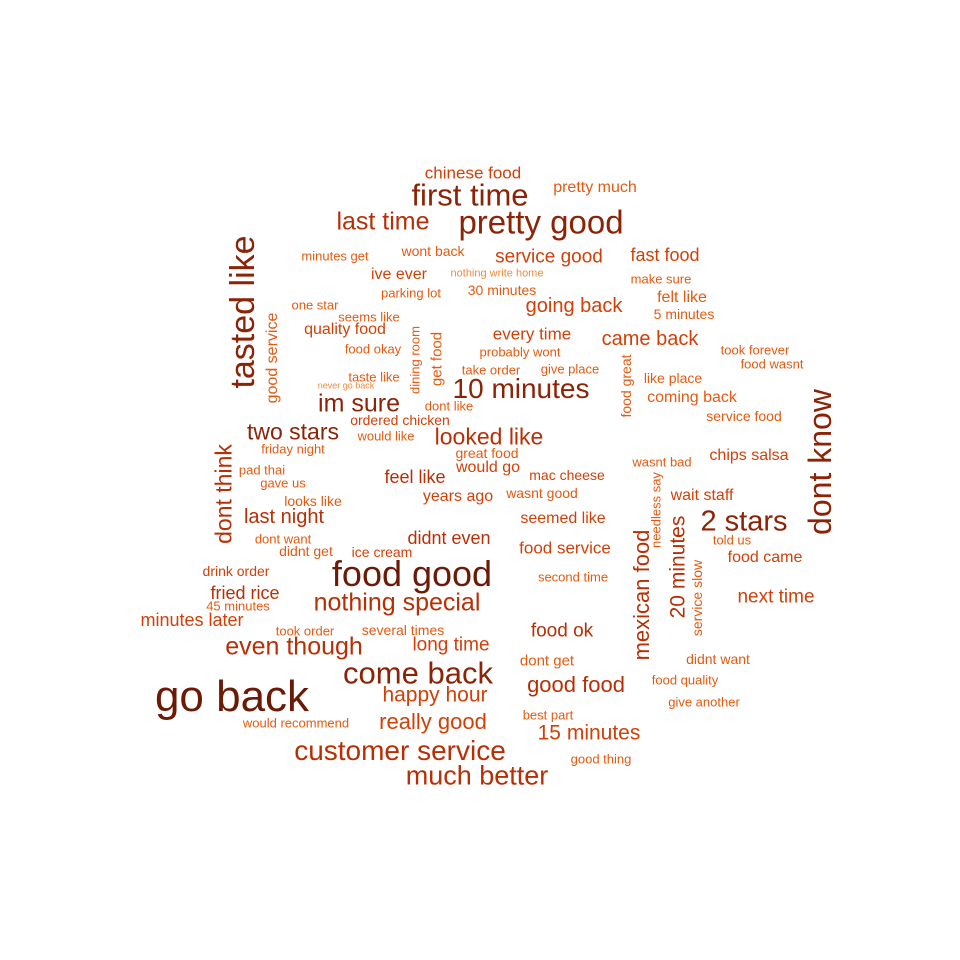 The image size is (960, 960). What do you see at coordinates (433, 721) in the screenshot?
I see `word-really-good: really good` at bounding box center [433, 721].